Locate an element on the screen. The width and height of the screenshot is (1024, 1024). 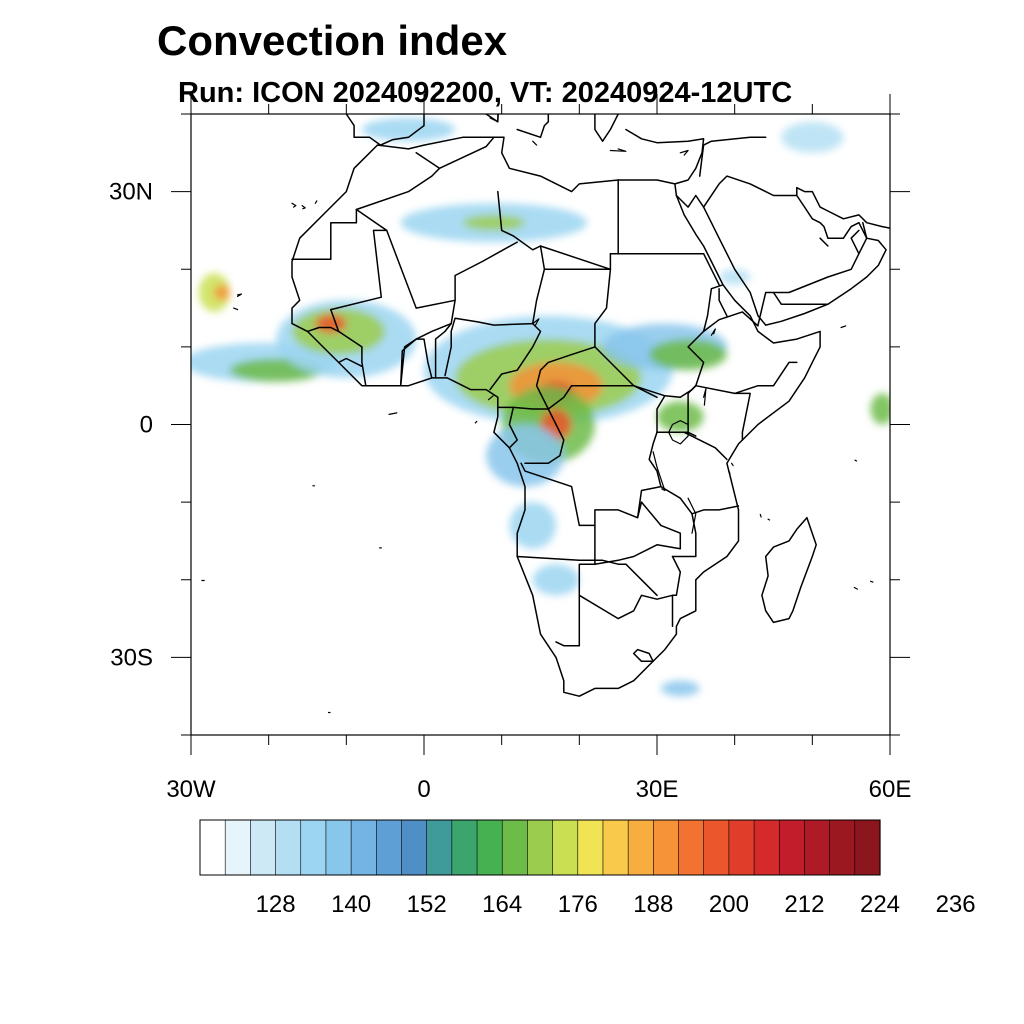
colorbar-frame is located at coordinates (540, 847).